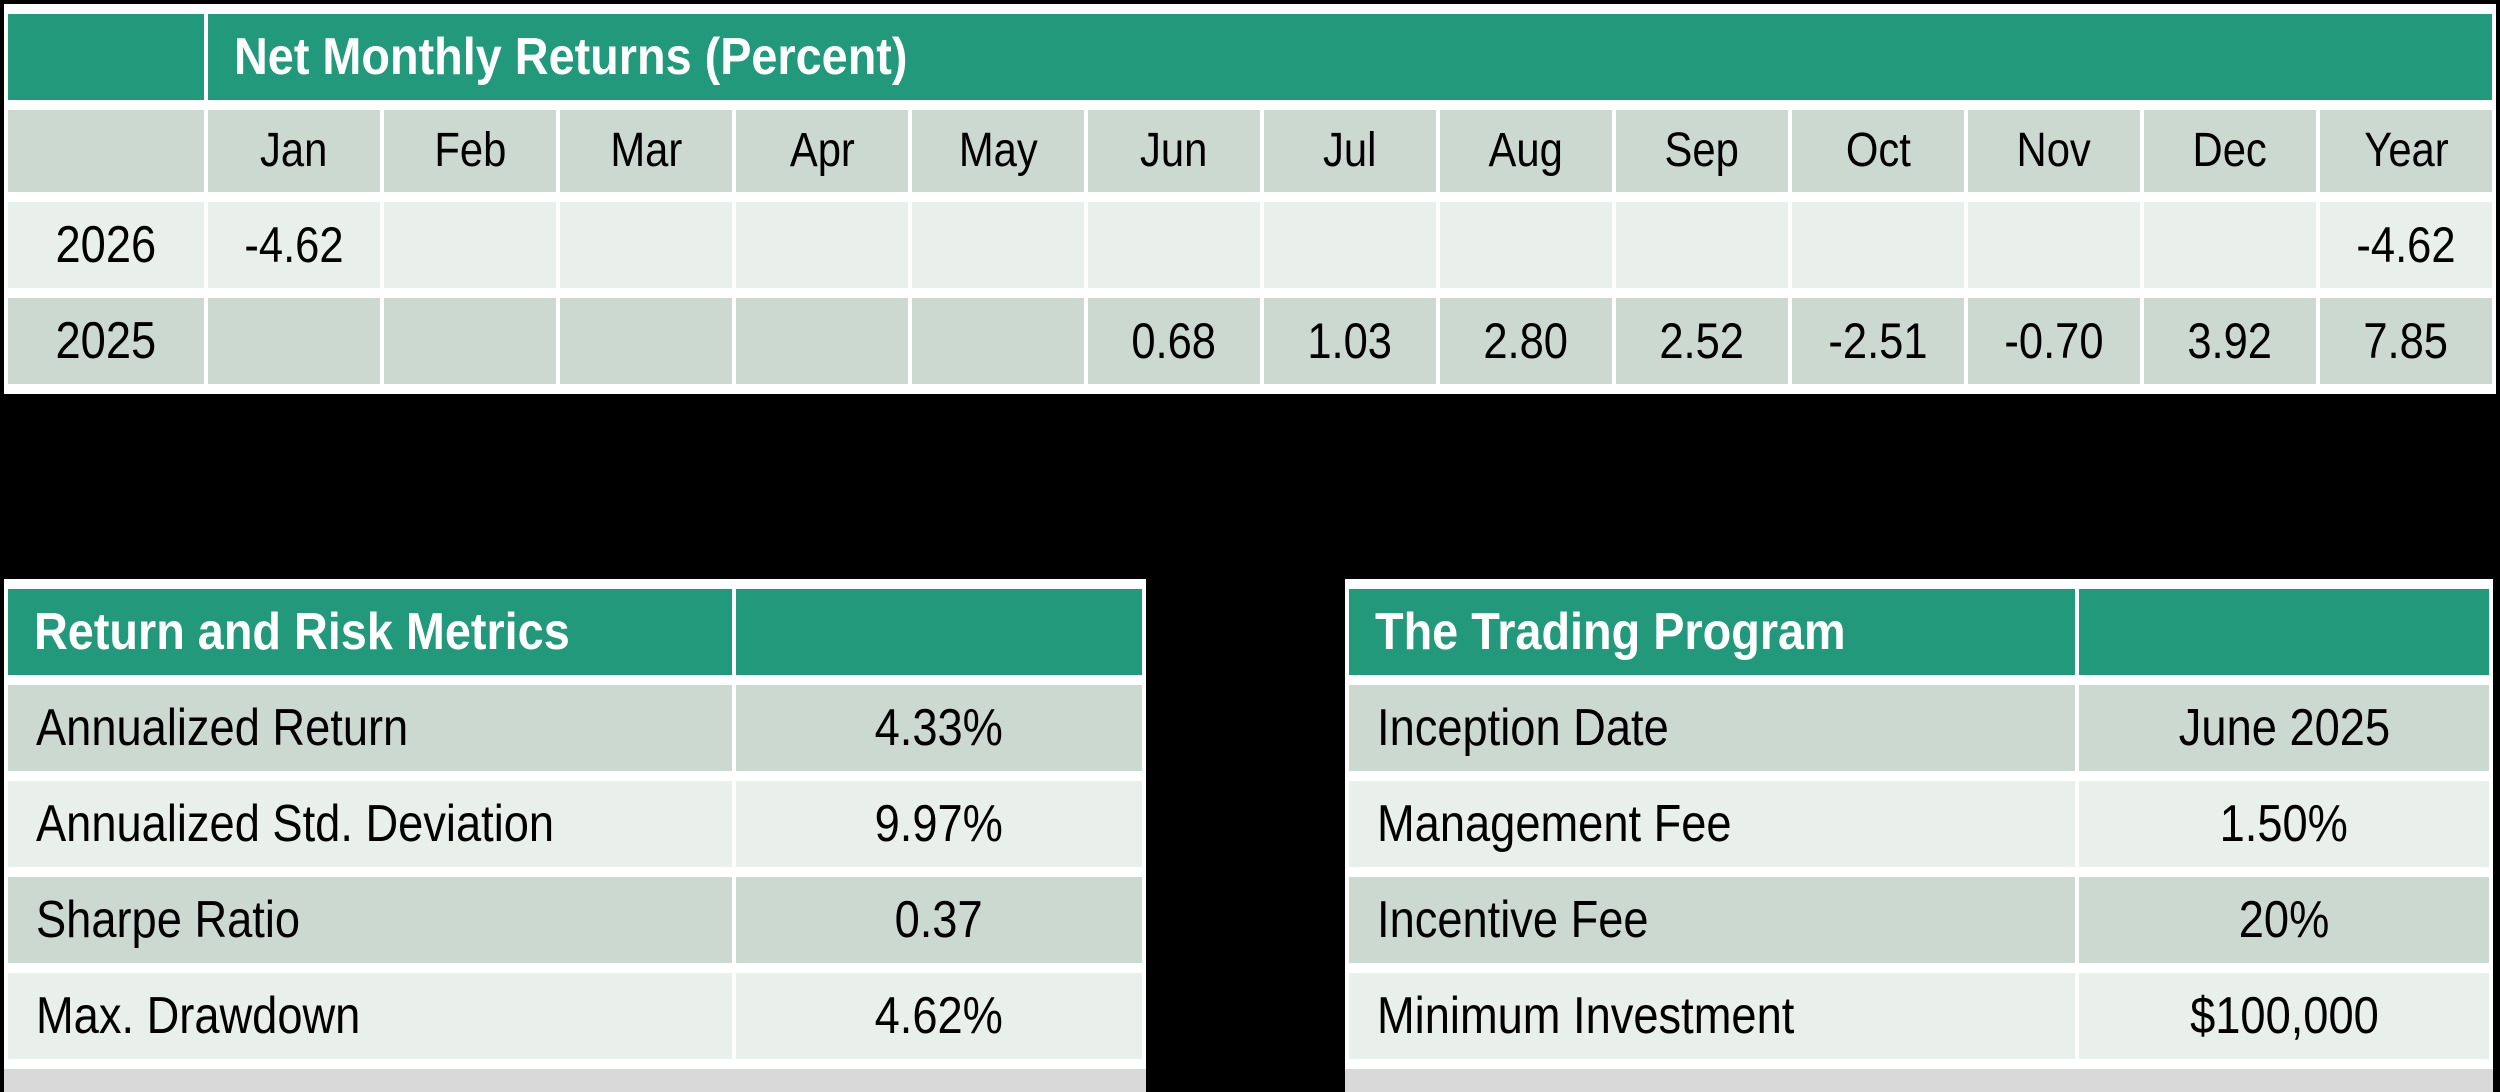 Image resolution: width=2500 pixels, height=1092 pixels. I want to click on metric-value: 4.62%, so click(939, 1016).